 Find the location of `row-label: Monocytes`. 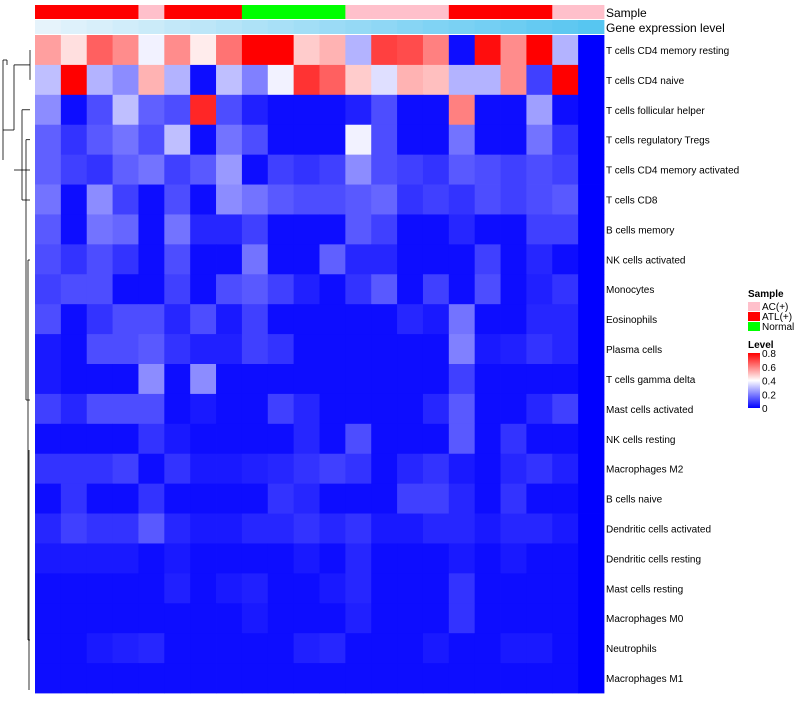

row-label: Monocytes is located at coordinates (630, 290).